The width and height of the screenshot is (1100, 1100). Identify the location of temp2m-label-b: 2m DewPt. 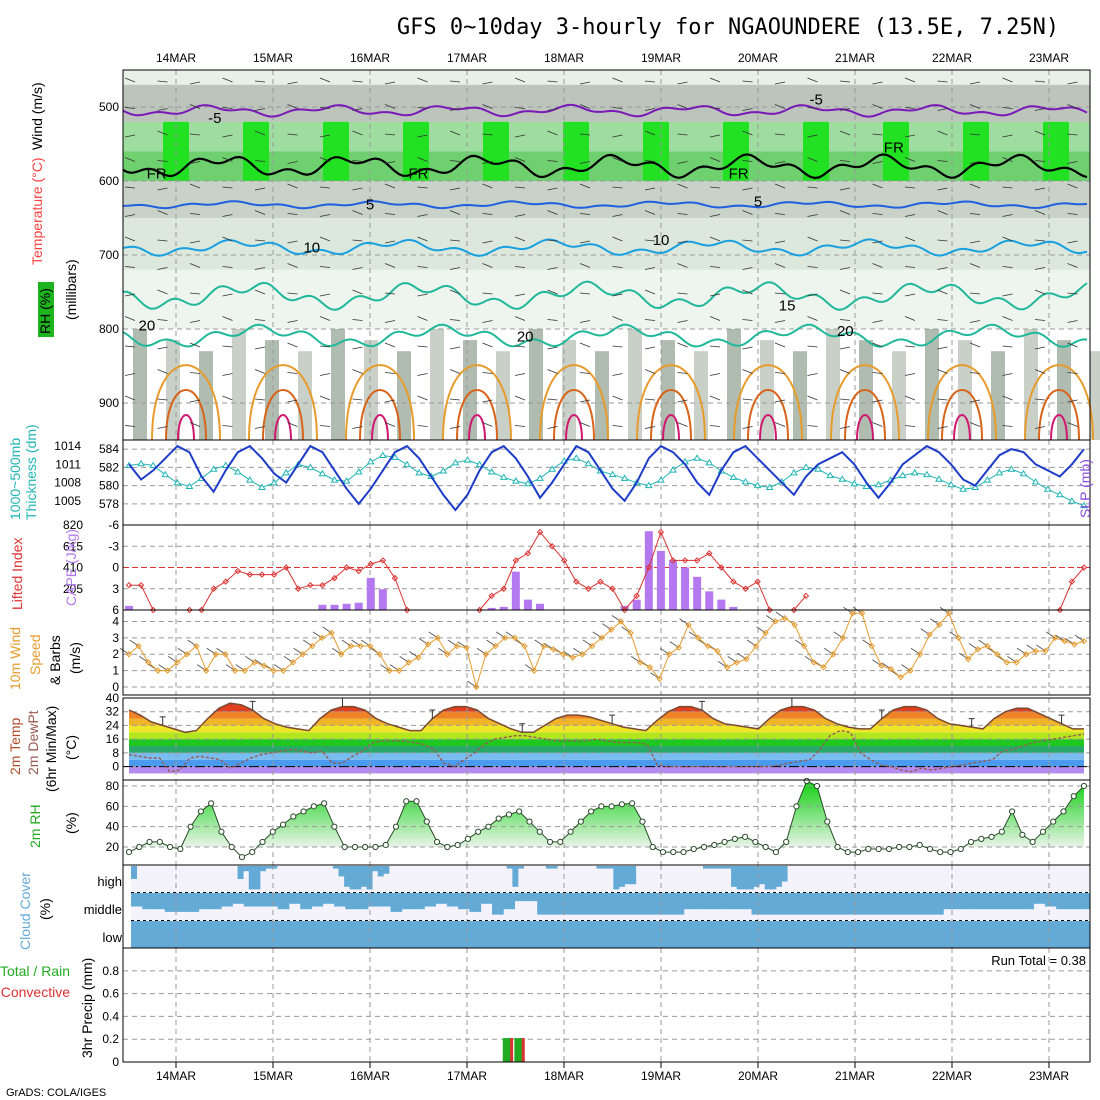
(33, 742).